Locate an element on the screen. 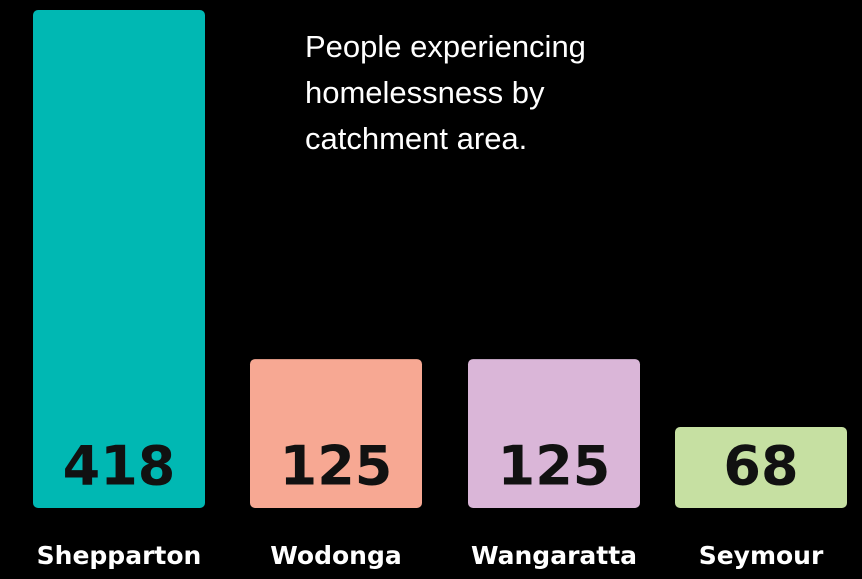 This screenshot has width=862, height=579. x-tick-label: Wangaratta is located at coordinates (554, 555).